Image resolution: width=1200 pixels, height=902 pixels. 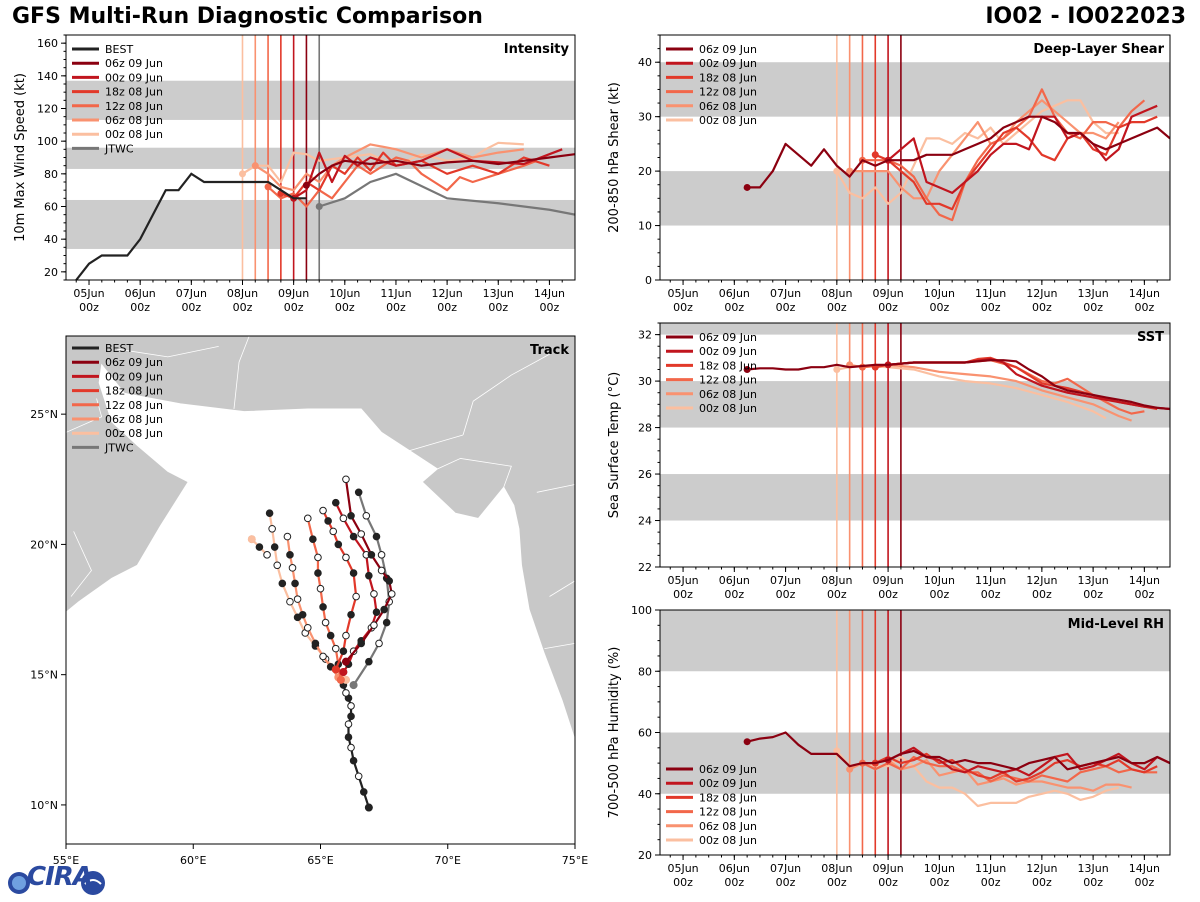 What do you see at coordinates (682, 293) in the screenshot?
I see `shear-xtick-label: 05Jun` at bounding box center [682, 293].